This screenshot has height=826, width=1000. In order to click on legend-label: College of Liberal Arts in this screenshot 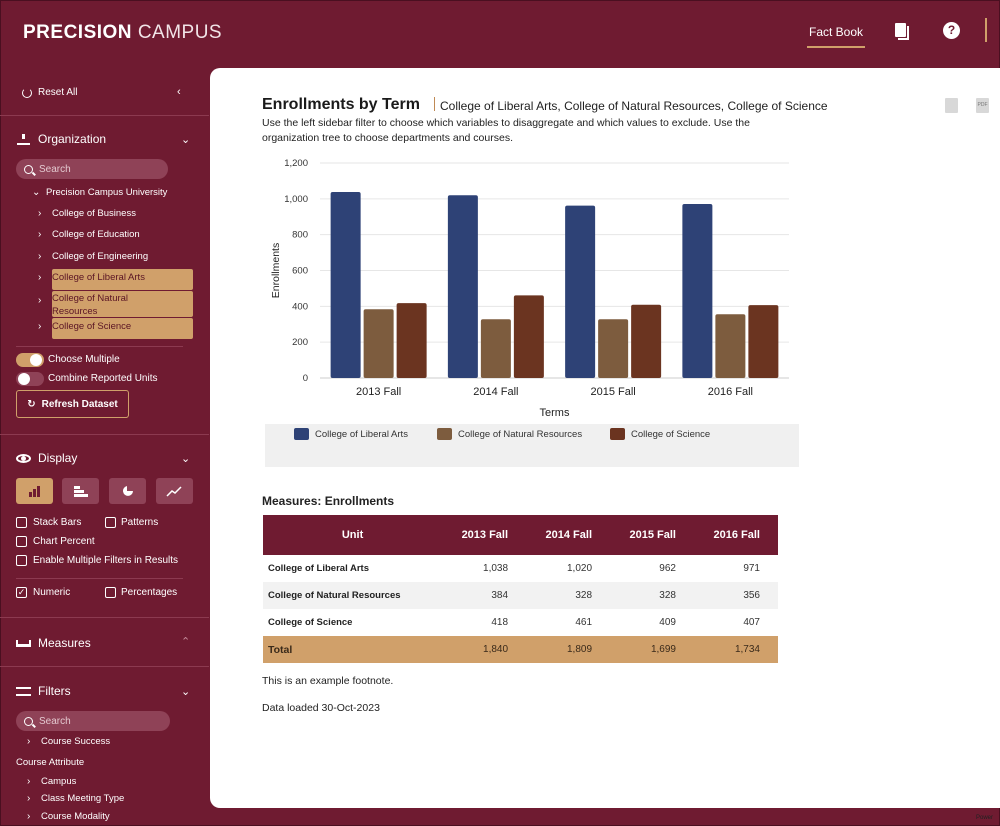, I will do `click(361, 434)`.